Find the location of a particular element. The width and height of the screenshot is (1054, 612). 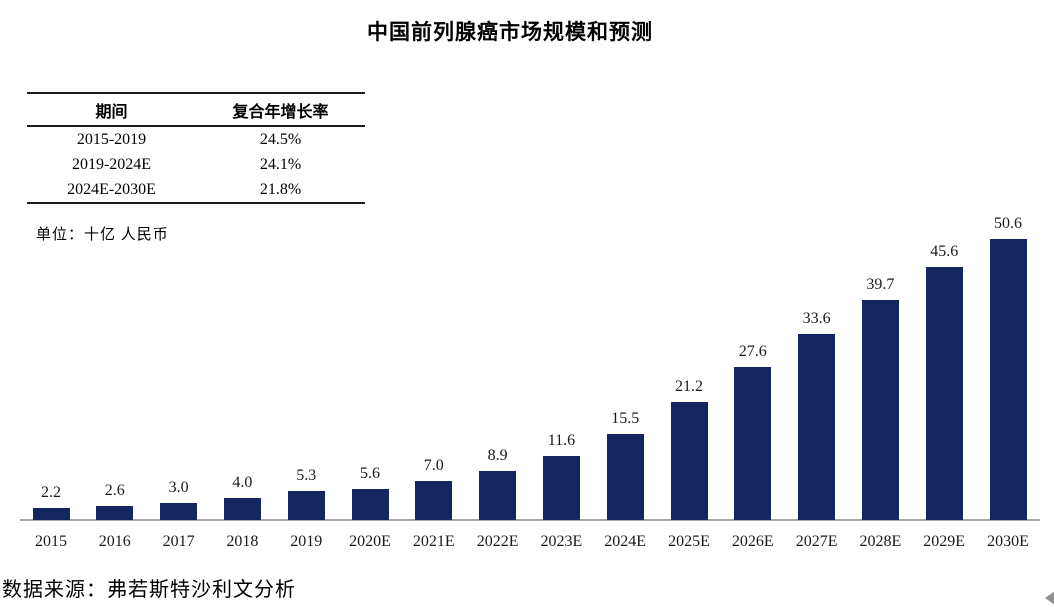

cagr-cell: 24.5% is located at coordinates (280, 139).